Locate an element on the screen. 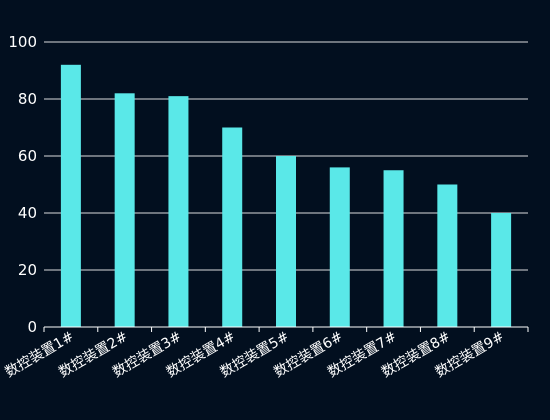 This screenshot has height=420, width=550. y-tick-label: 100 is located at coordinates (22, 42).